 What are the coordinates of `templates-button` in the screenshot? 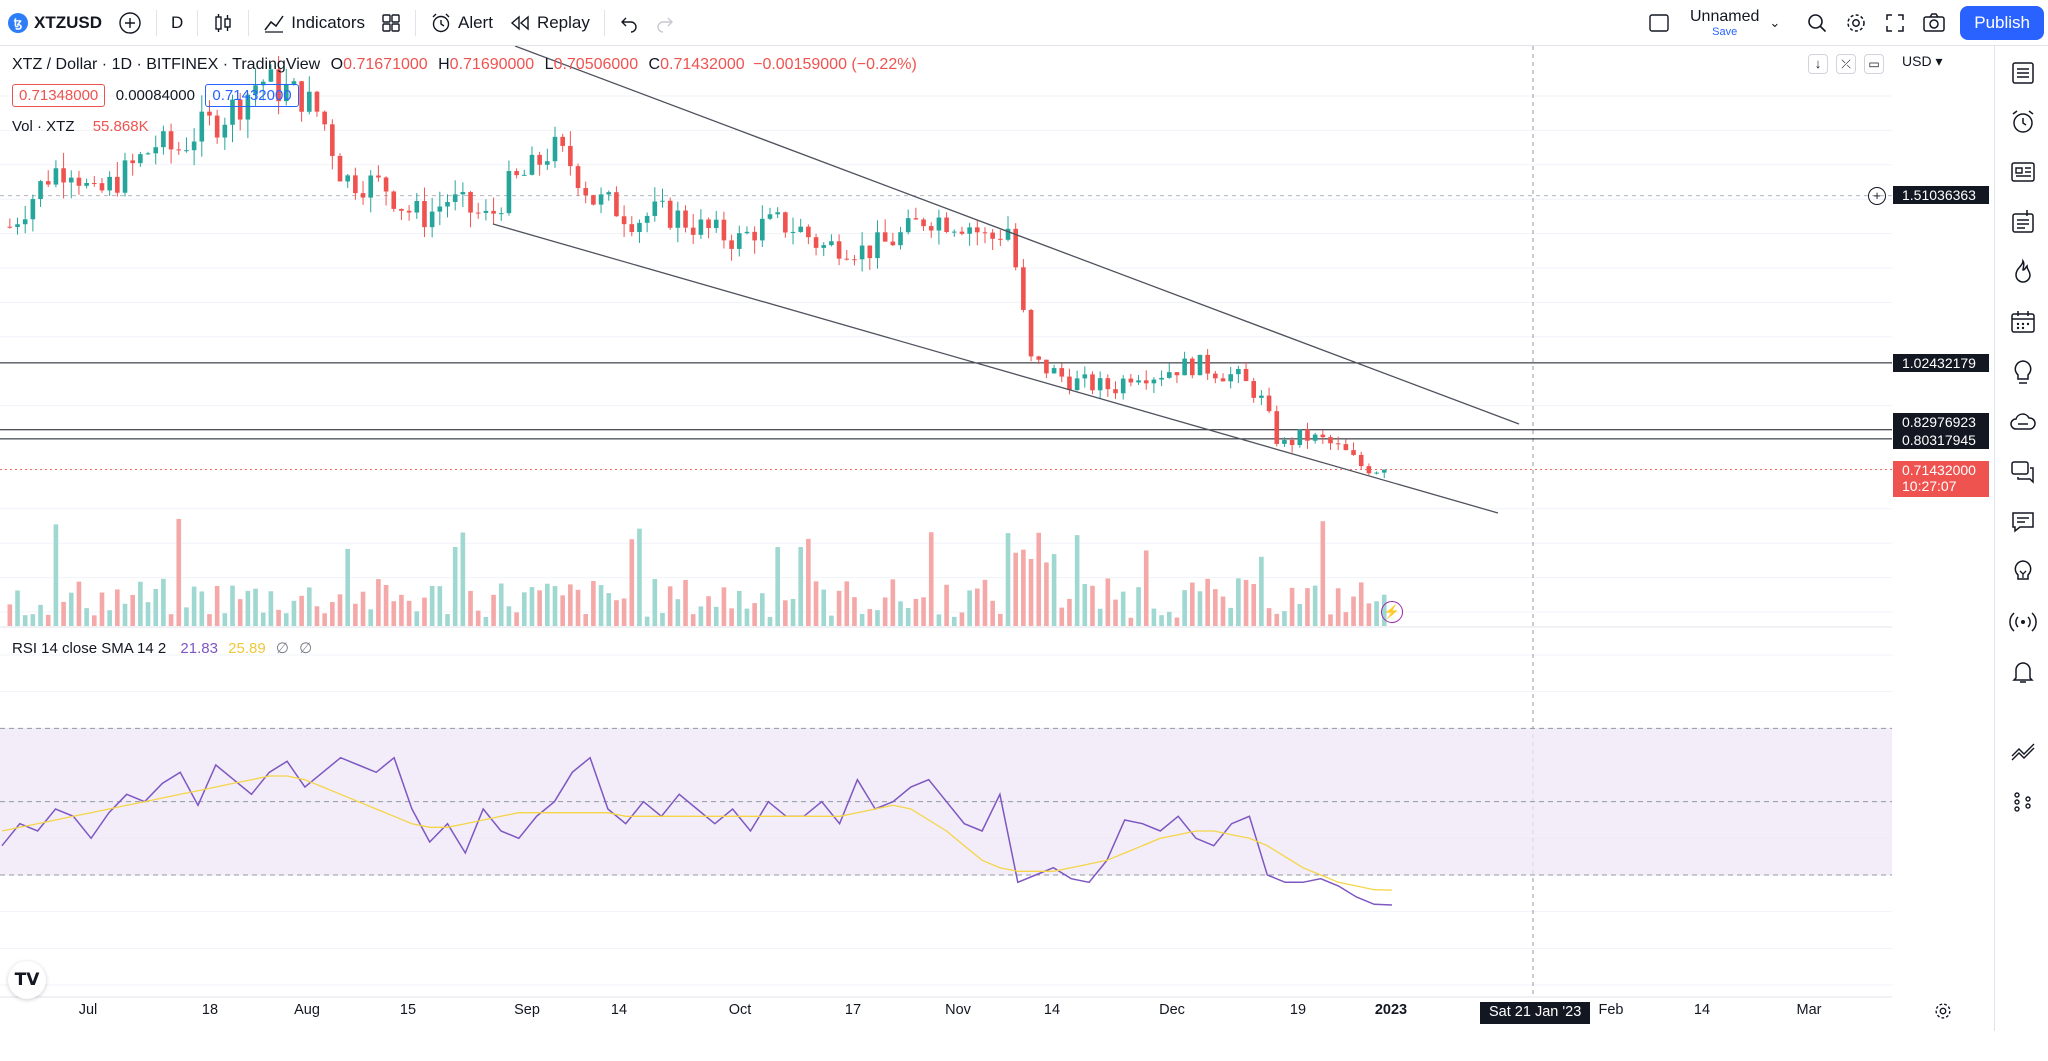 It's located at (391, 23).